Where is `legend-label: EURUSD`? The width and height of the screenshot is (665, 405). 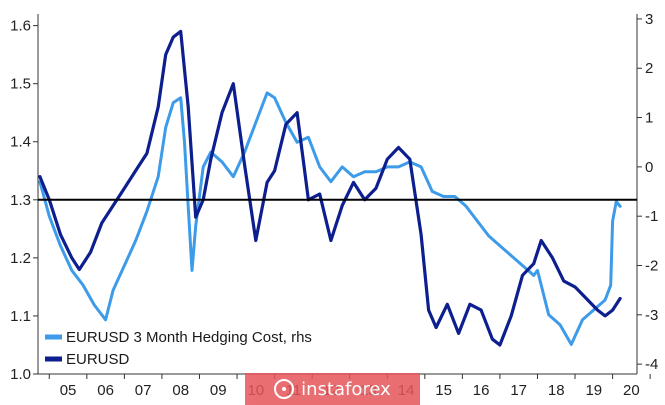
legend-label: EURUSD is located at coordinates (98, 359).